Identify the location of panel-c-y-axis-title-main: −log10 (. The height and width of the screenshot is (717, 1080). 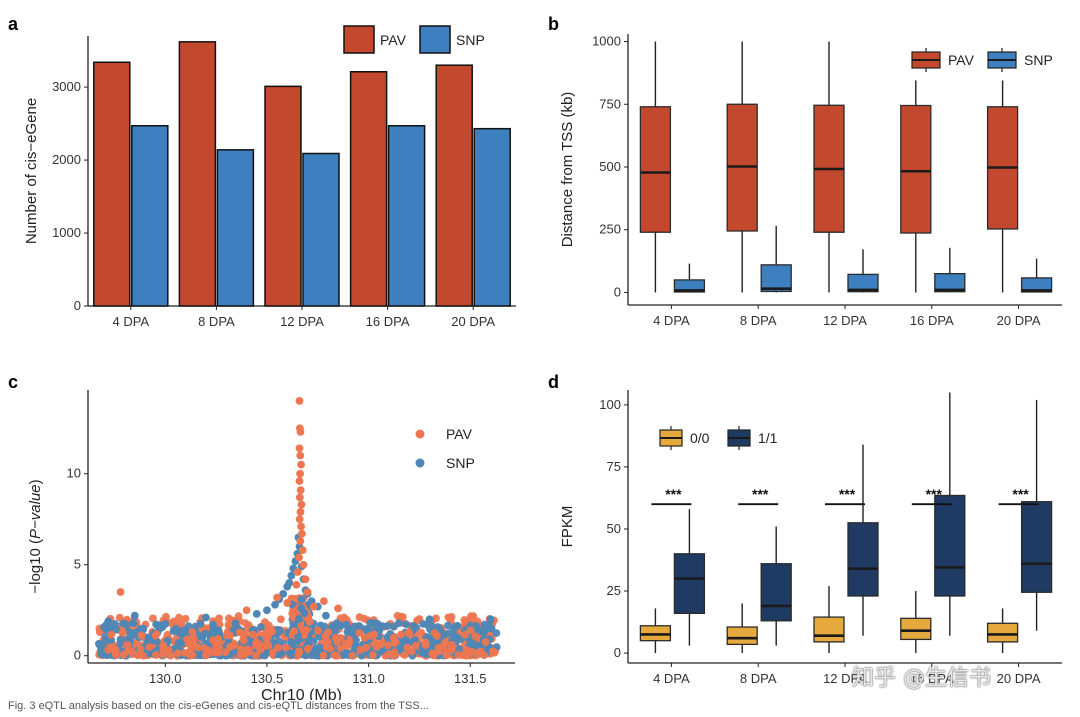
(35, 566).